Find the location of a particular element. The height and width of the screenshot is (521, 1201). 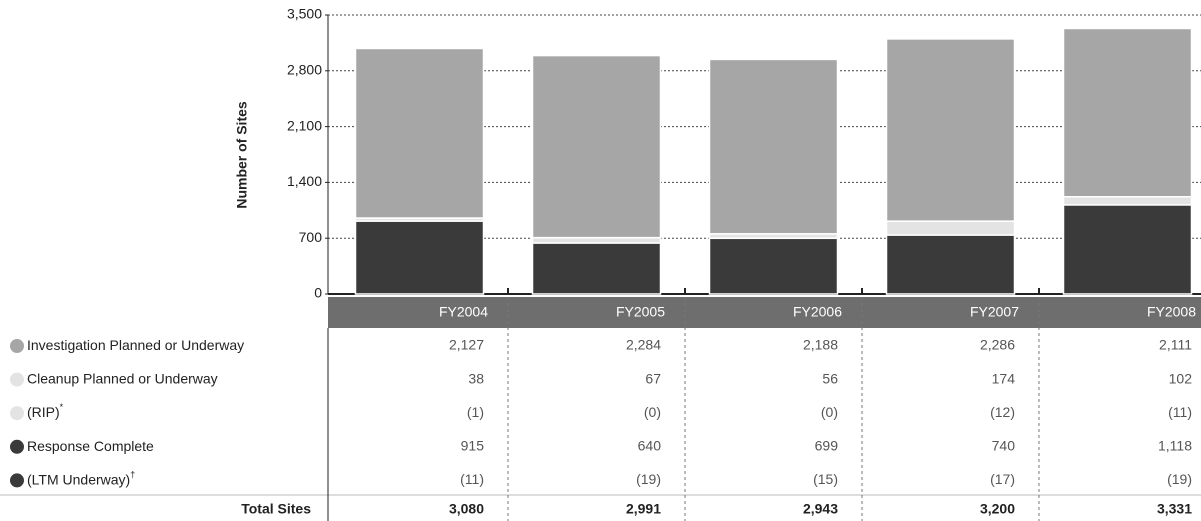

column-header: FY2005 is located at coordinates (640, 312).